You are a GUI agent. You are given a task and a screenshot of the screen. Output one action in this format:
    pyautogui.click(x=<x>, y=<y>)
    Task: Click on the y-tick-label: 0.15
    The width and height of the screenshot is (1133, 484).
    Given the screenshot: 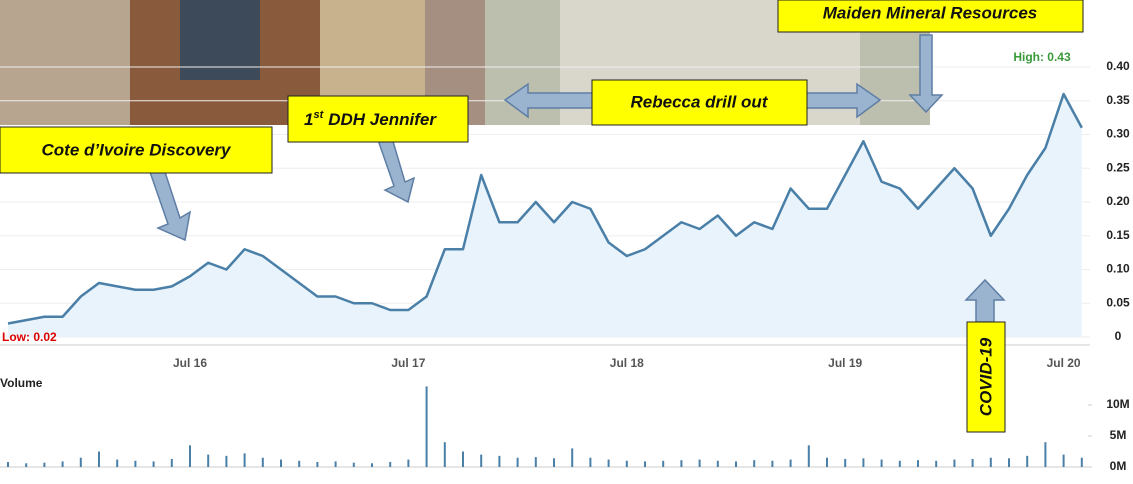 What is the action you would take?
    pyautogui.click(x=1118, y=235)
    